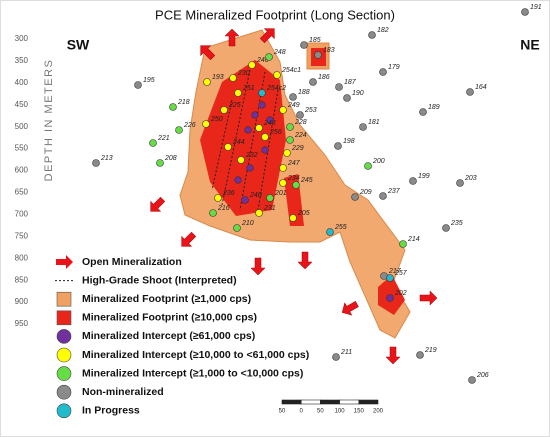 The height and width of the screenshot is (437, 550). Describe the element at coordinates (22, 323) in the screenshot. I see `depth-tick-label: 950` at that location.